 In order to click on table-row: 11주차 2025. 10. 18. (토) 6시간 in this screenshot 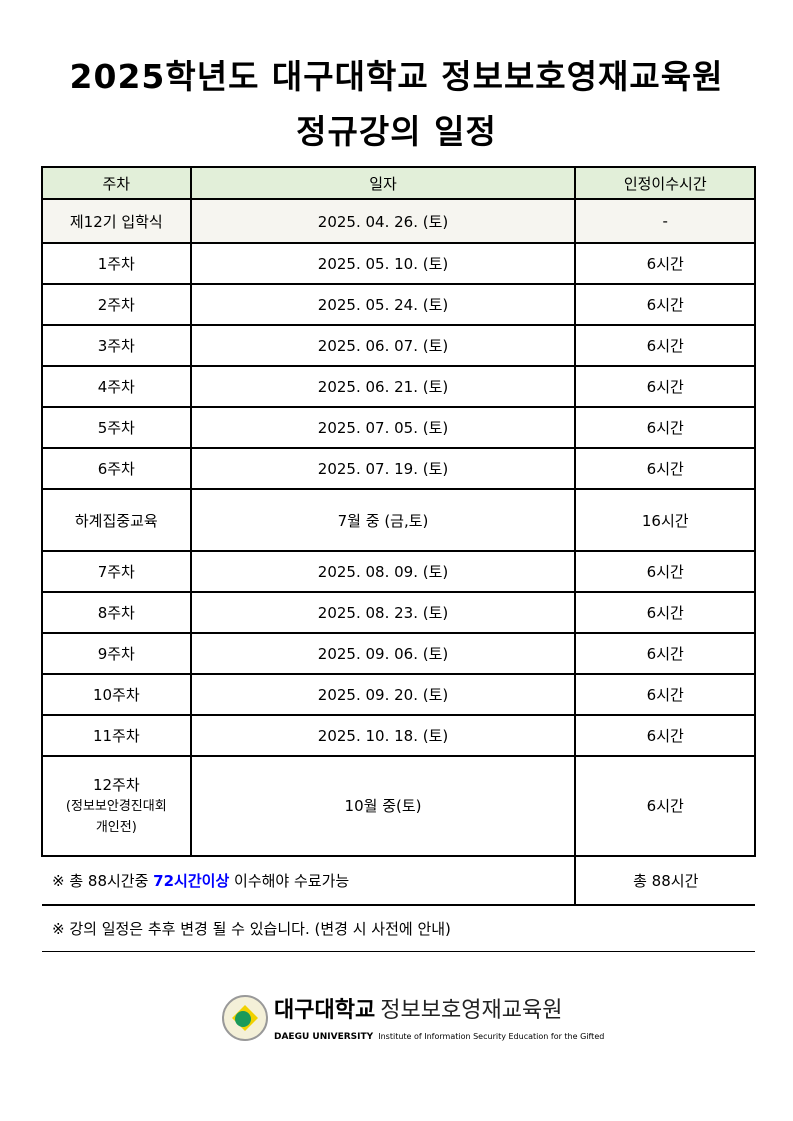, I will do `click(398, 735)`.